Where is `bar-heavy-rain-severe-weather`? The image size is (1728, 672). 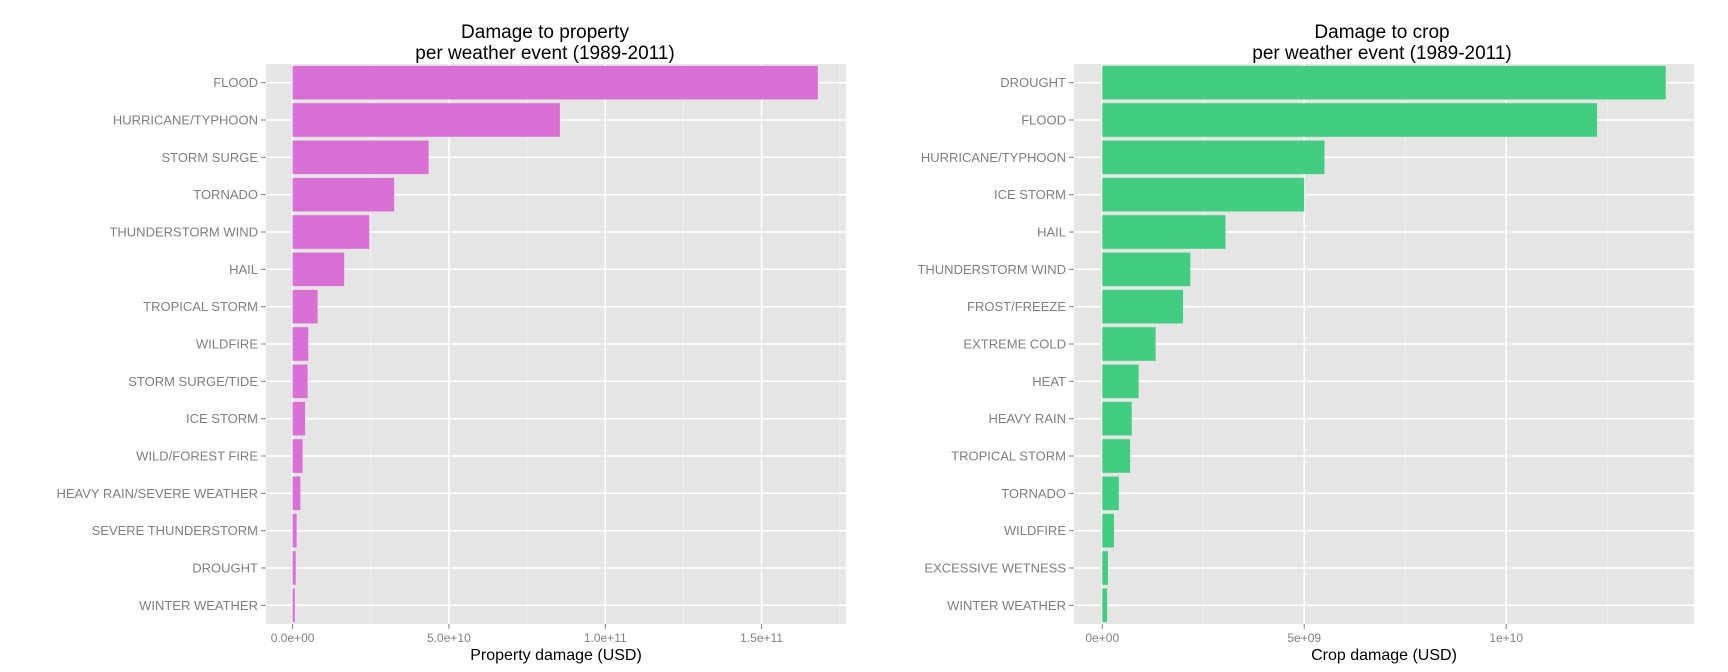
bar-heavy-rain-severe-weather is located at coordinates (296, 493).